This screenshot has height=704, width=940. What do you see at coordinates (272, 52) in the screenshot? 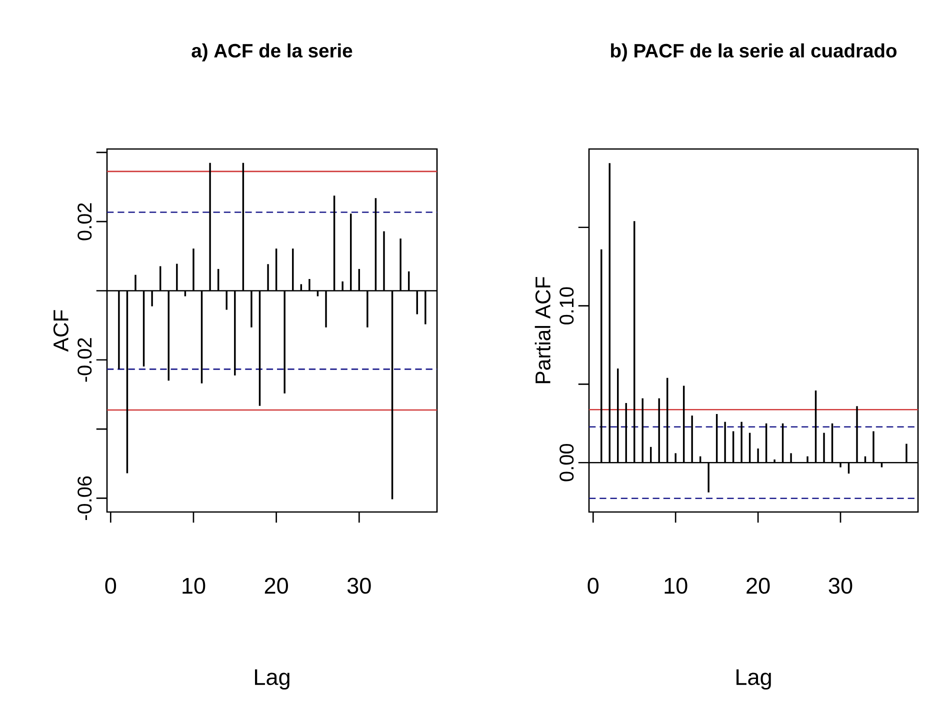
I see `chart-title: a) ACF de la serie` at bounding box center [272, 52].